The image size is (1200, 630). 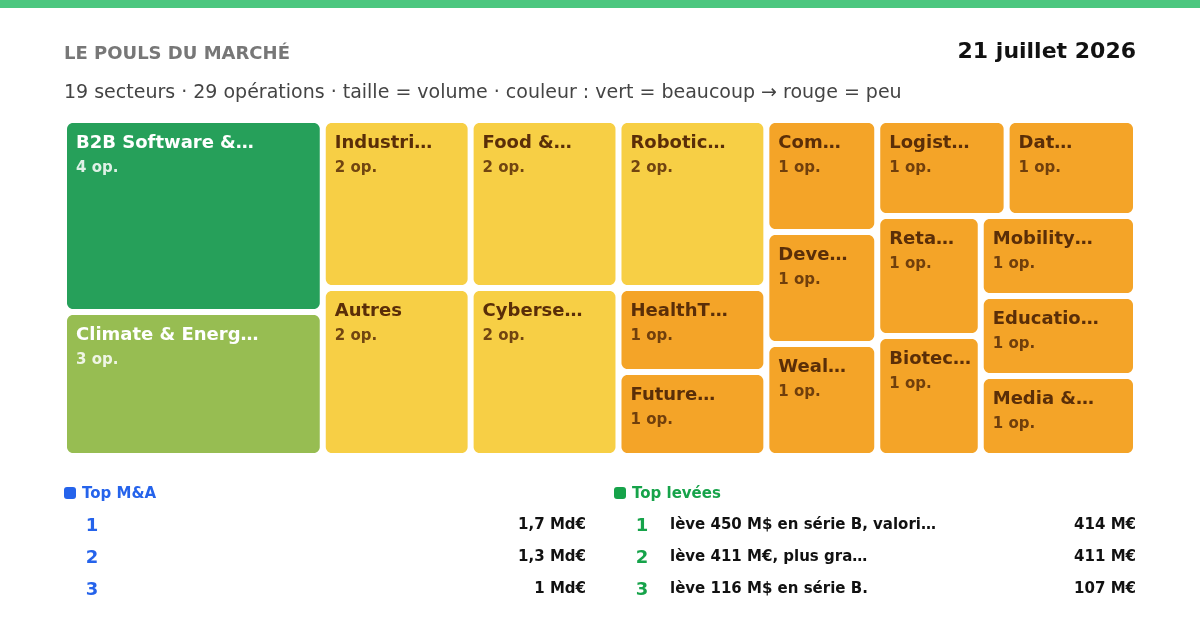 I want to click on text: lève 116 M$ en série B., so click(x=769, y=588).